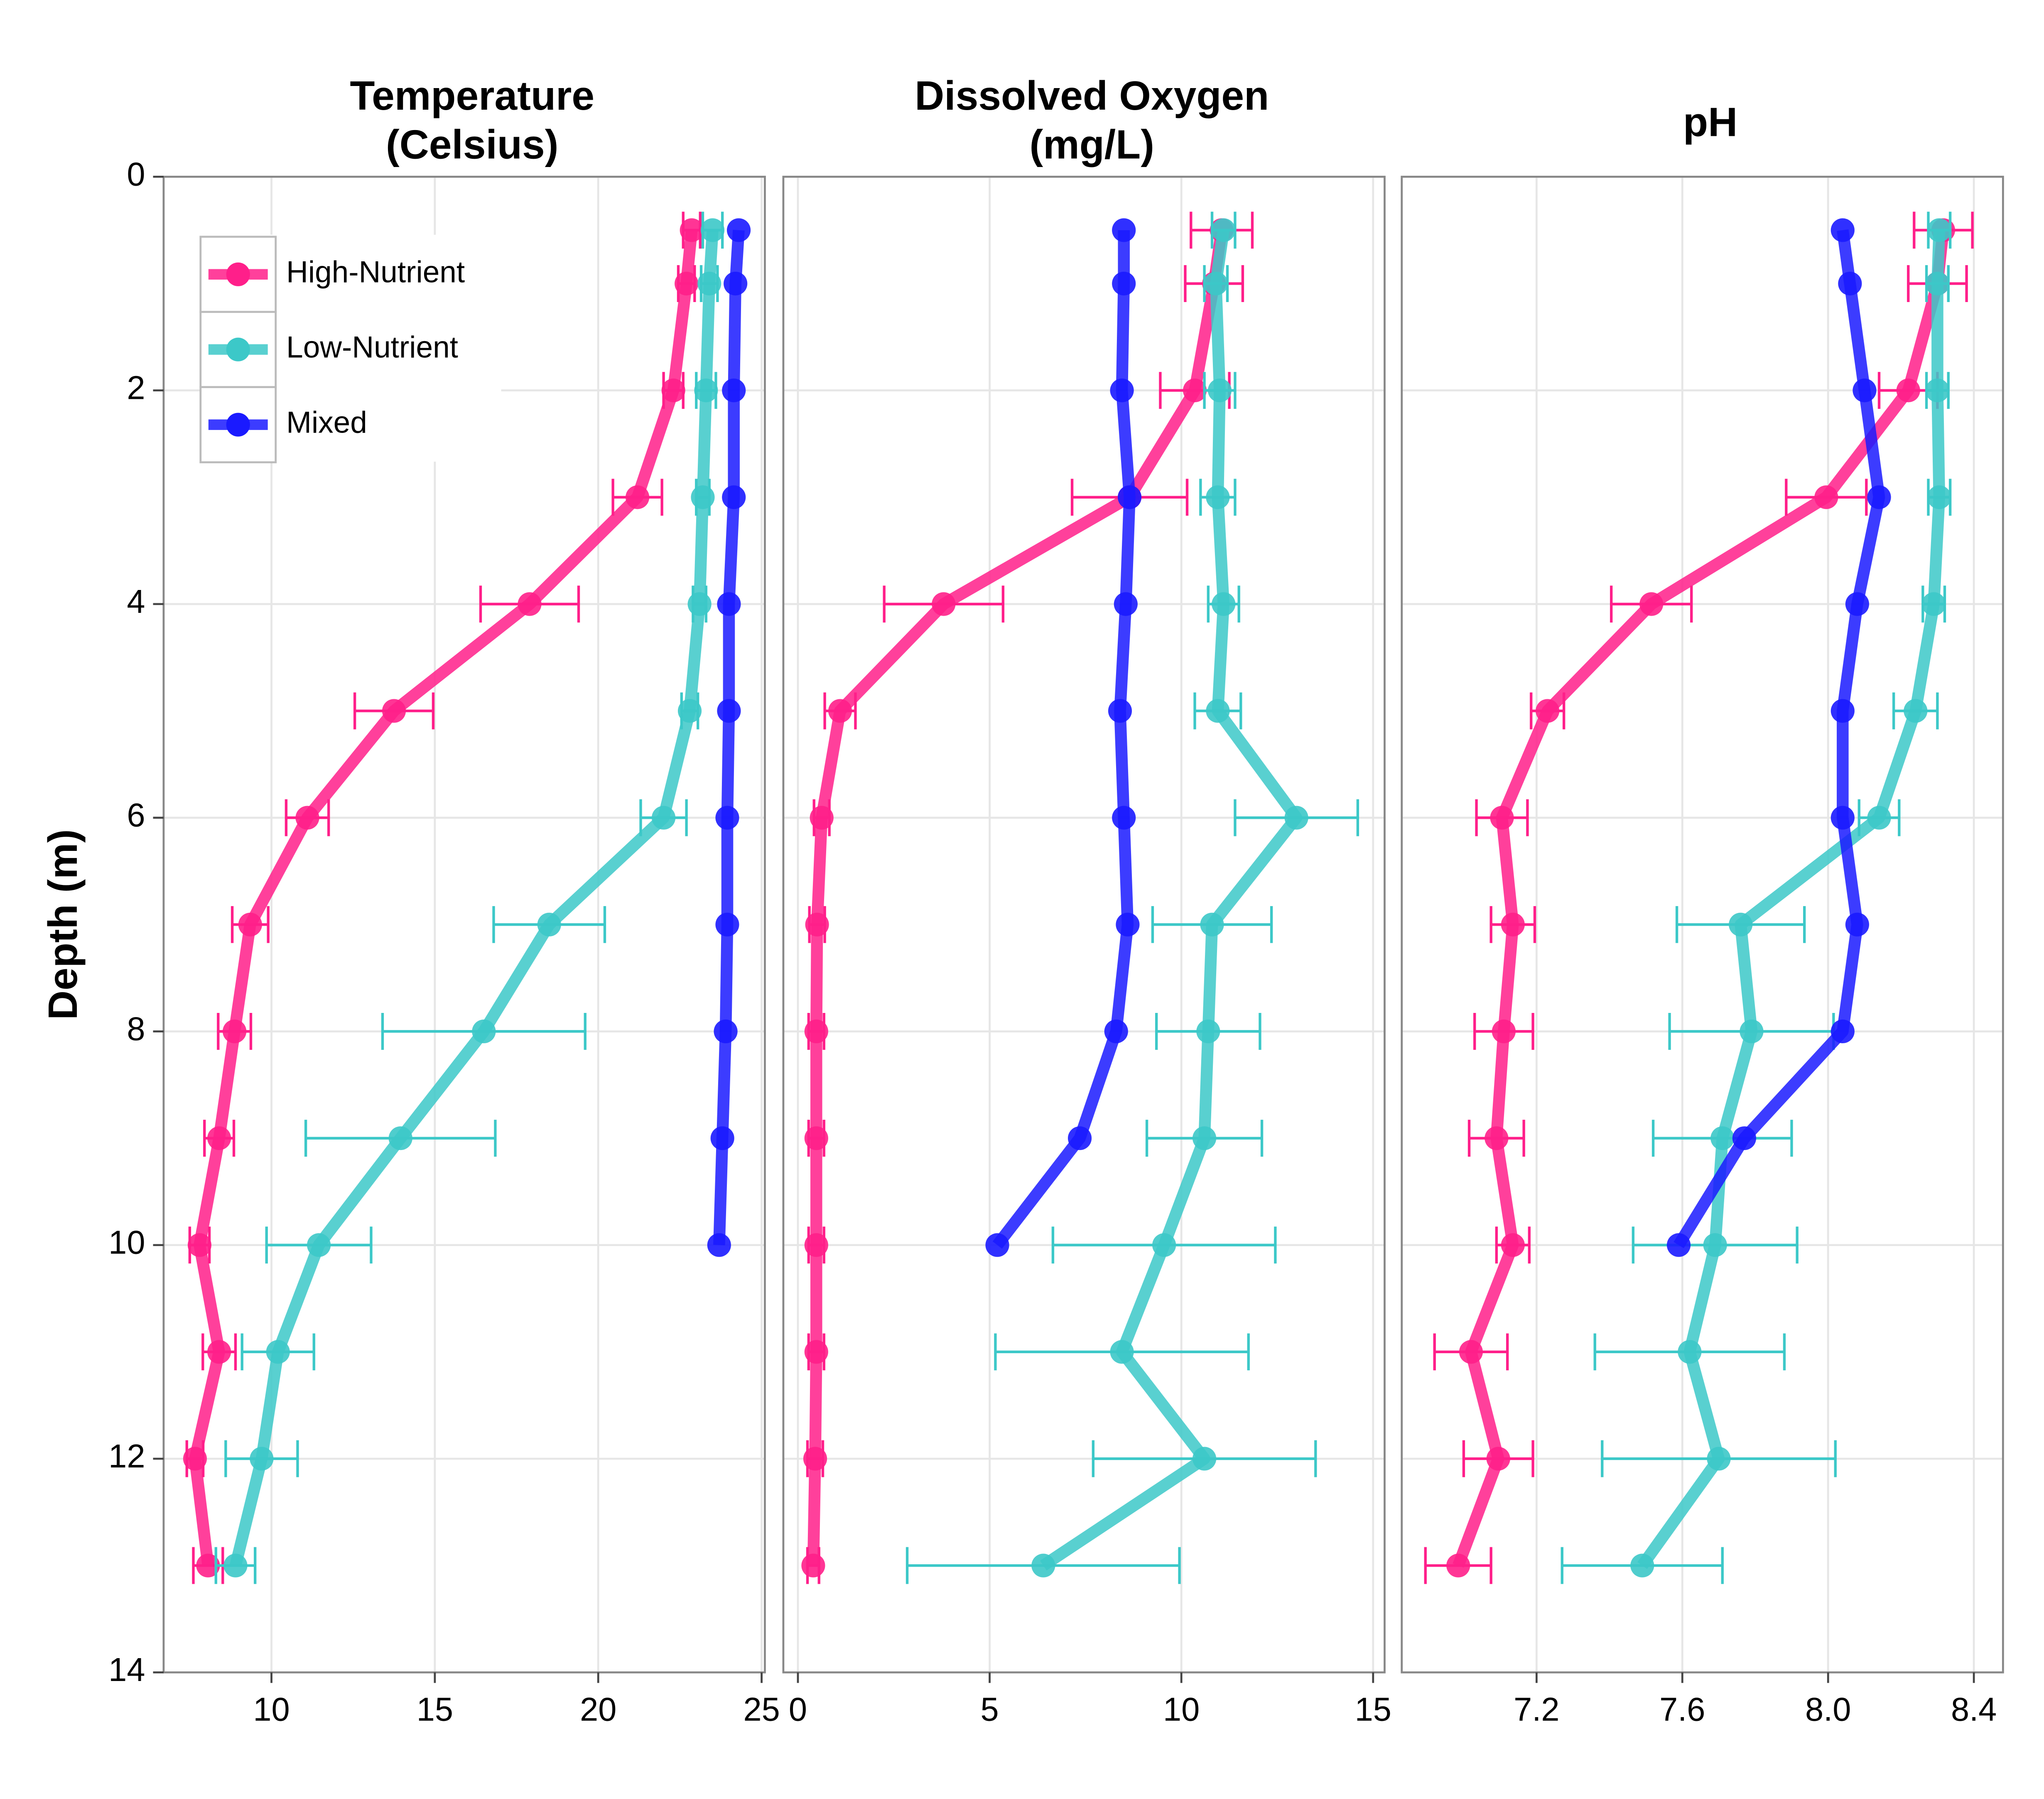  Describe the element at coordinates (1092, 95) in the screenshot. I see `panel-title: Dissolved Oxygen` at that location.